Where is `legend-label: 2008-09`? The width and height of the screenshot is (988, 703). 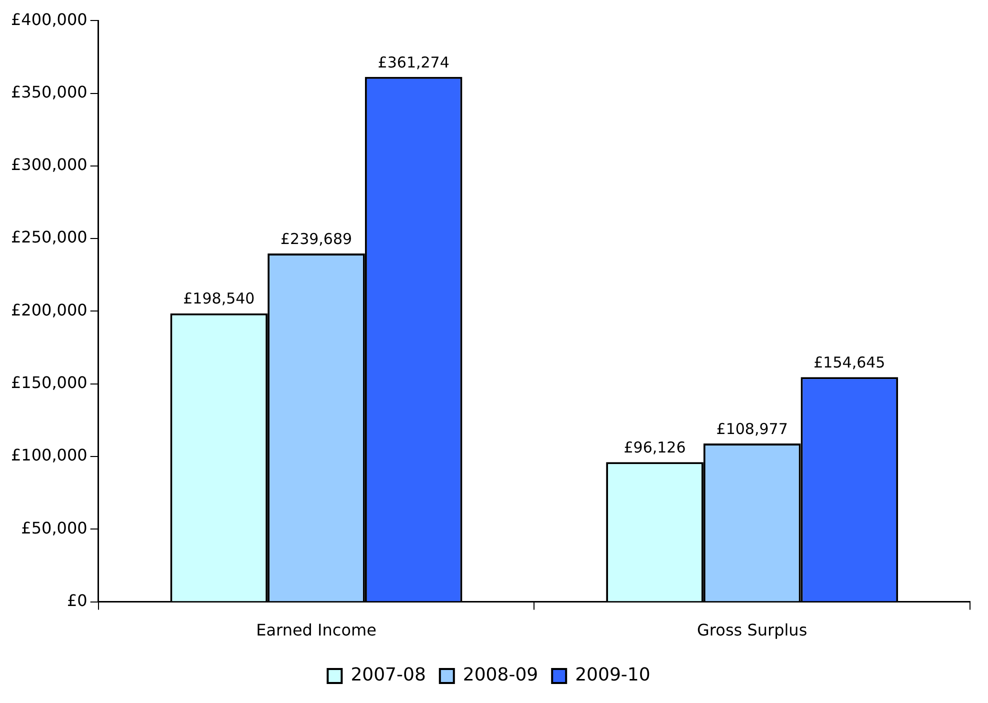 legend-label: 2008-09 is located at coordinates (500, 675).